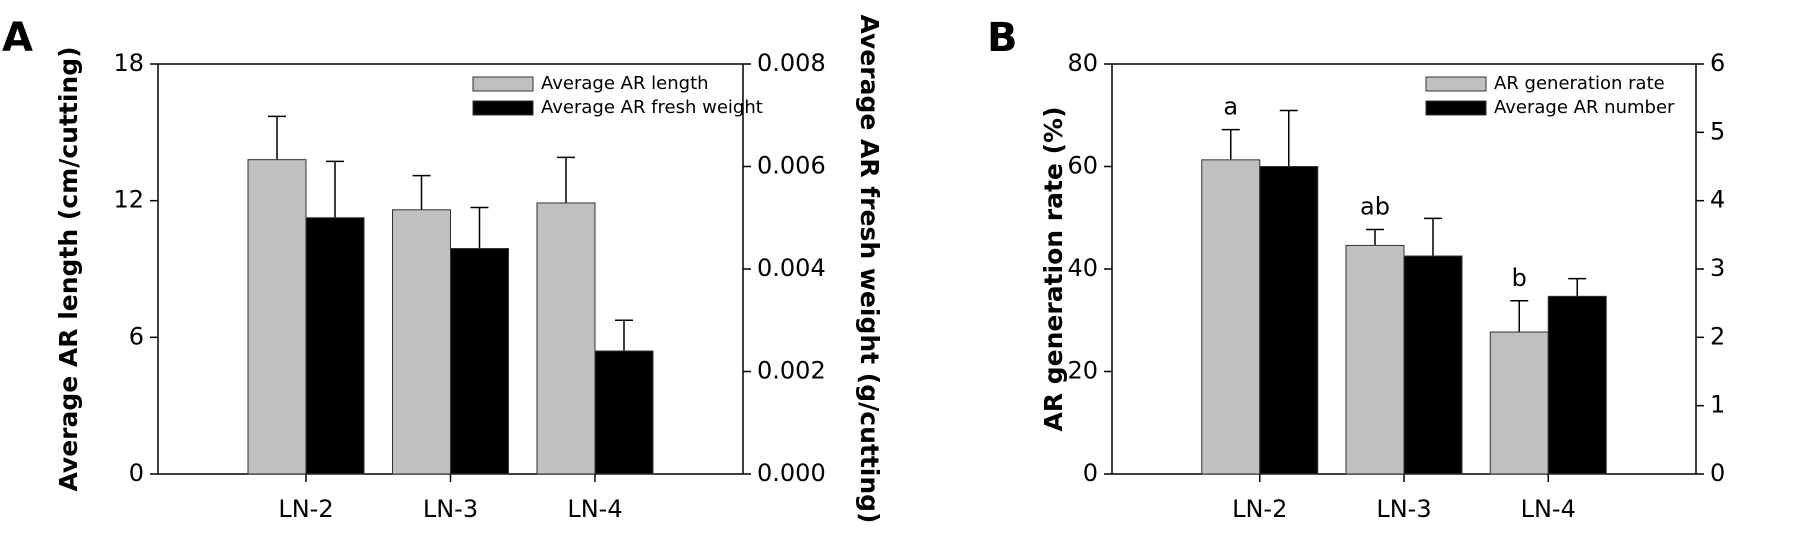 The width and height of the screenshot is (1803, 544). Describe the element at coordinates (1584, 107) in the screenshot. I see `legend-label: Average AR number` at that location.